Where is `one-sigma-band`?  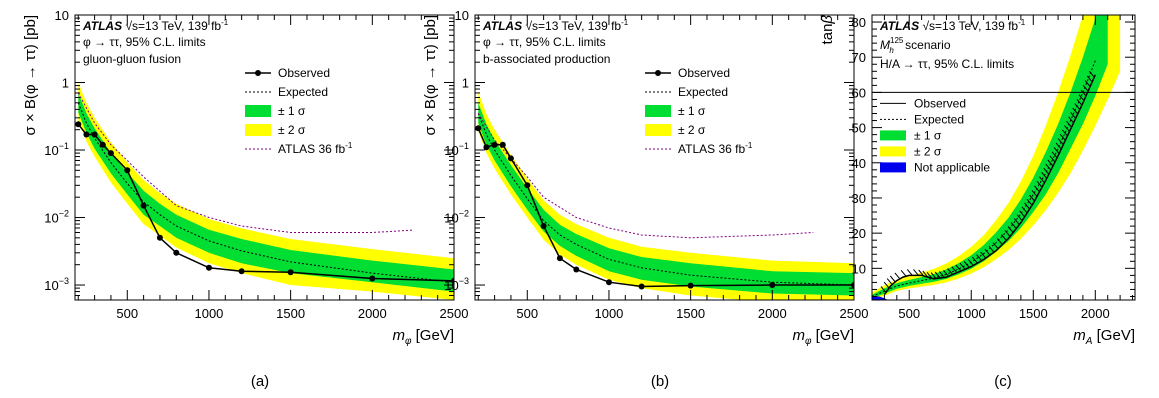
one-sigma-band is located at coordinates (990, 157).